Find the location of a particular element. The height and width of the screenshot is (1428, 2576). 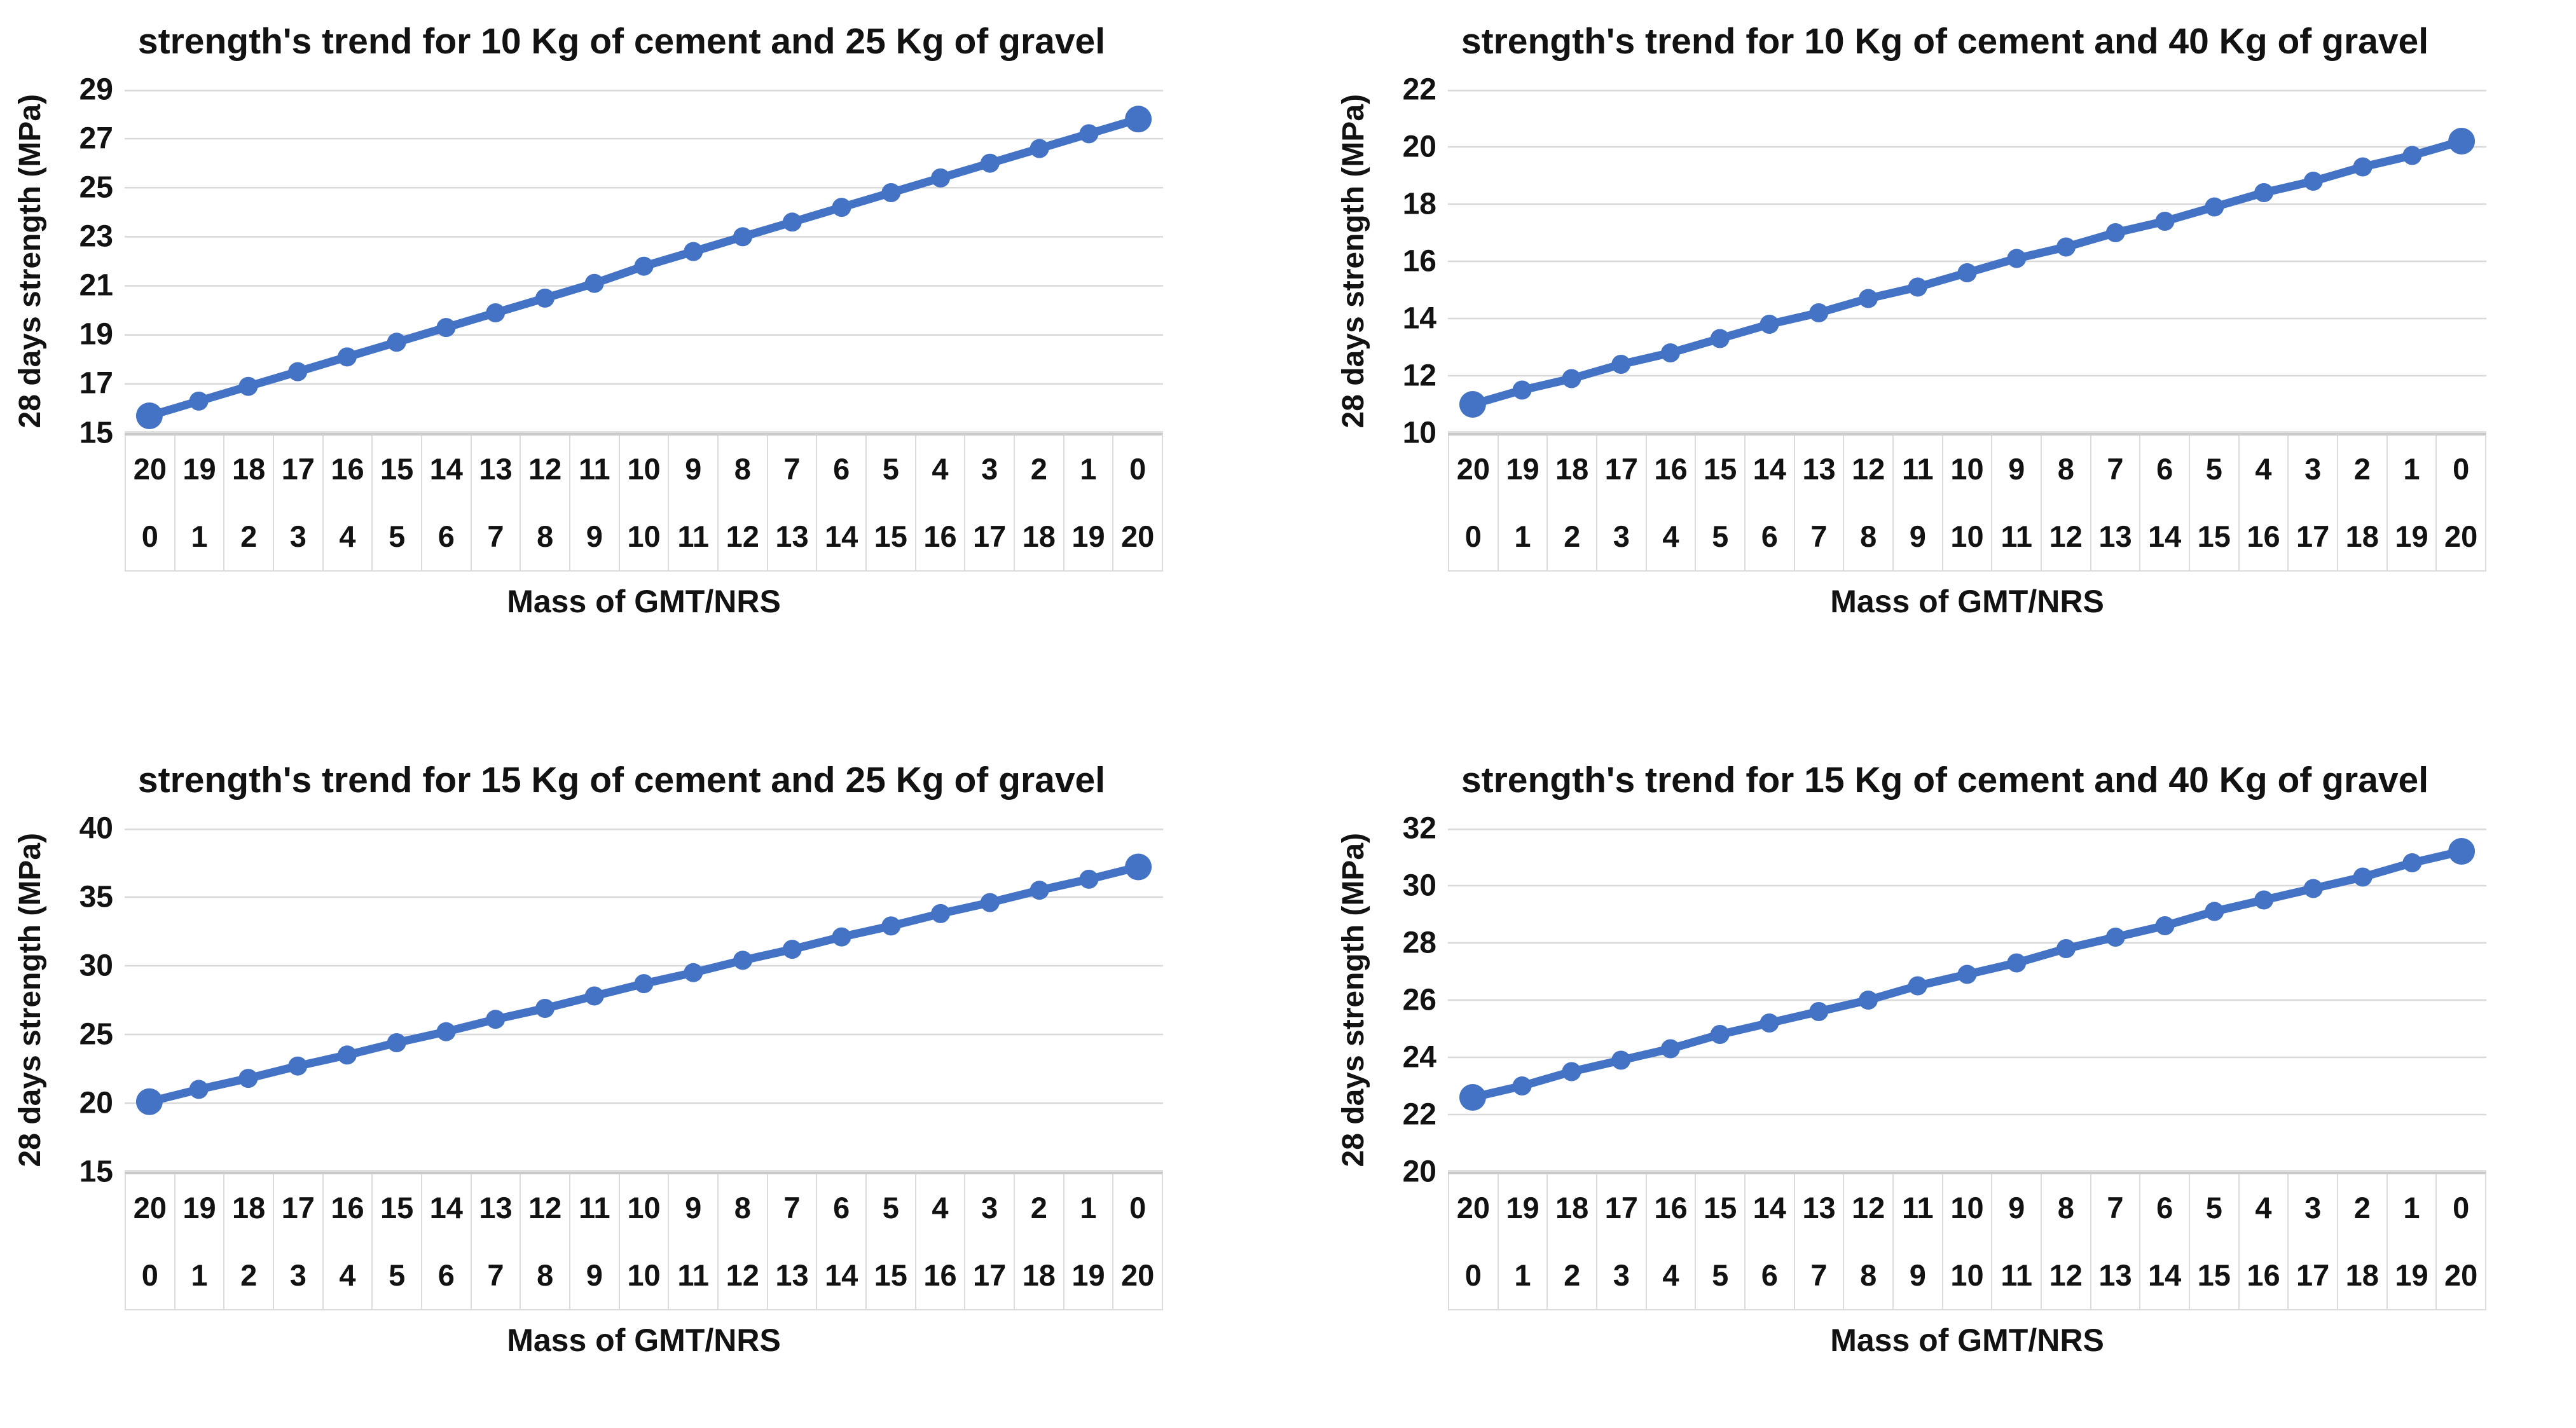

x-category-gmt: 3 is located at coordinates (989, 1208).